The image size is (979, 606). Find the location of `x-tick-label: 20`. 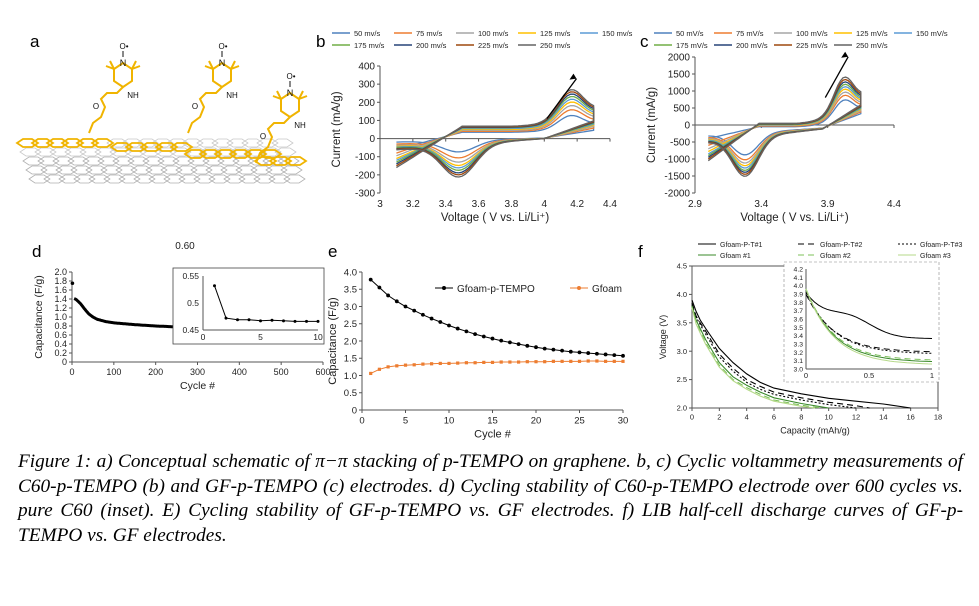

x-tick-label: 20 is located at coordinates (536, 421).